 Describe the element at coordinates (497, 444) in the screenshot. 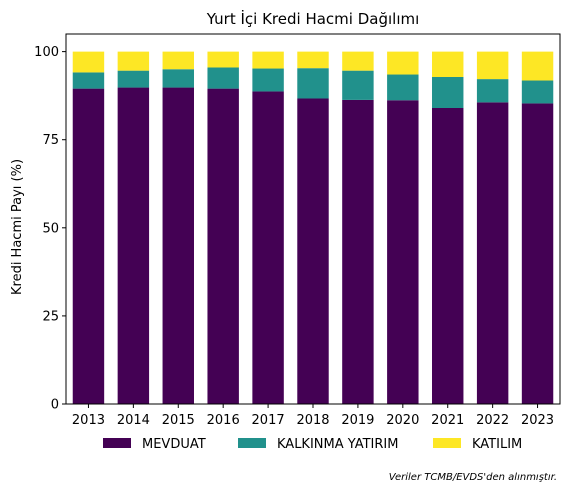

I see `legend-label: KATILIM` at that location.